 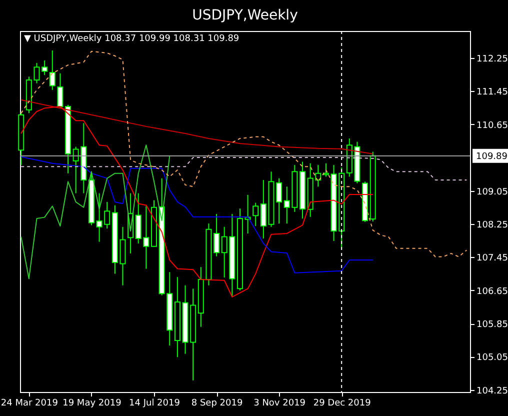 What do you see at coordinates (245, 16) in the screenshot?
I see `chart-title: USDJPY,Weekly` at bounding box center [245, 16].